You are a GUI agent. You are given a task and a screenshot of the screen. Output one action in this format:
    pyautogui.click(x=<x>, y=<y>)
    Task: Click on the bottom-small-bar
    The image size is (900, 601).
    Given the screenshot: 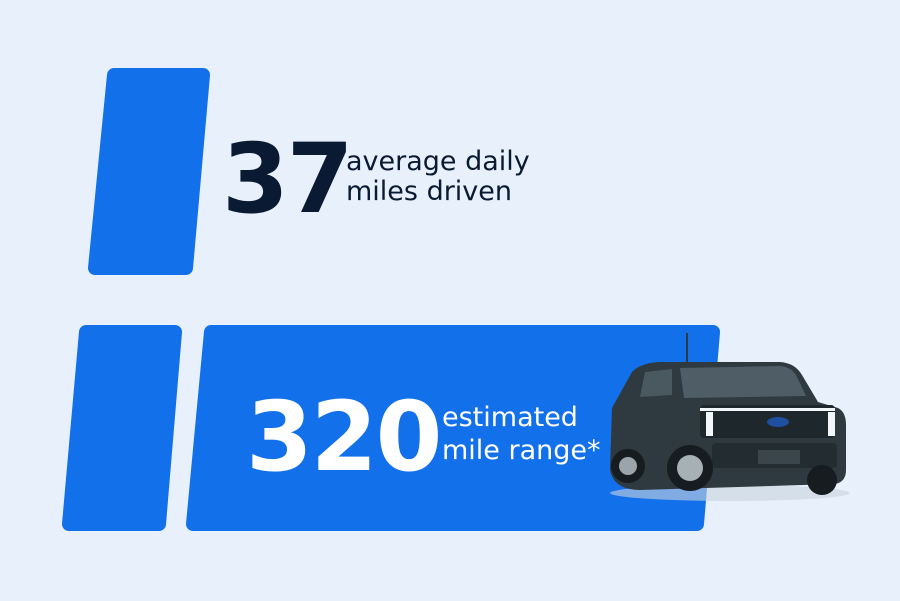 What is the action you would take?
    pyautogui.click(x=122, y=428)
    